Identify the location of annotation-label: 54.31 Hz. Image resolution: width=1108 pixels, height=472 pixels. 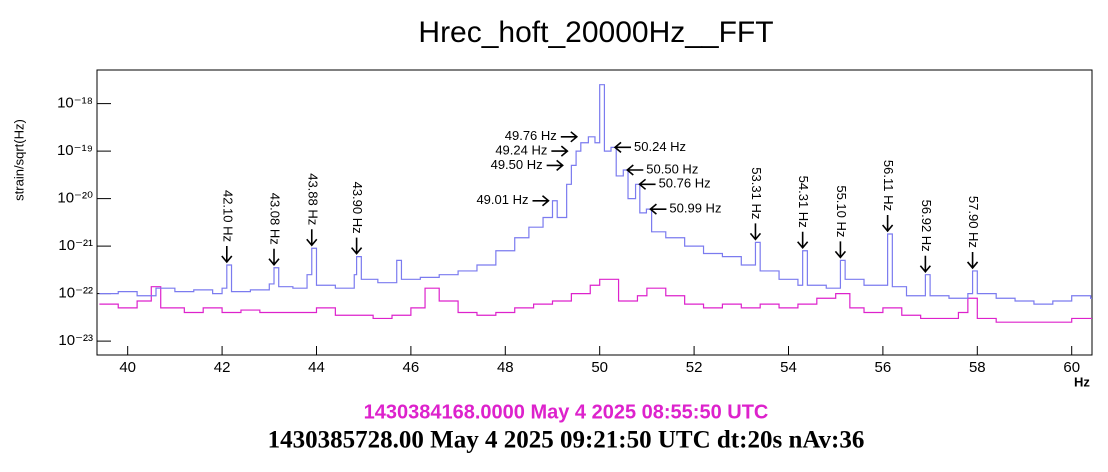
(803, 202).